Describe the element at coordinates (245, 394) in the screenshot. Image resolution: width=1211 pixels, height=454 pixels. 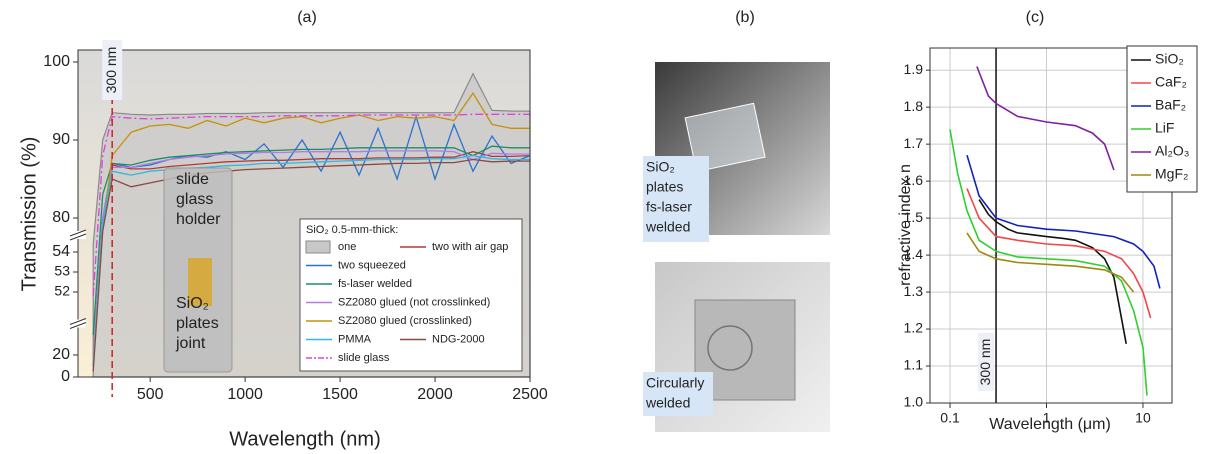
I see `x-tick-label: 1000` at that location.